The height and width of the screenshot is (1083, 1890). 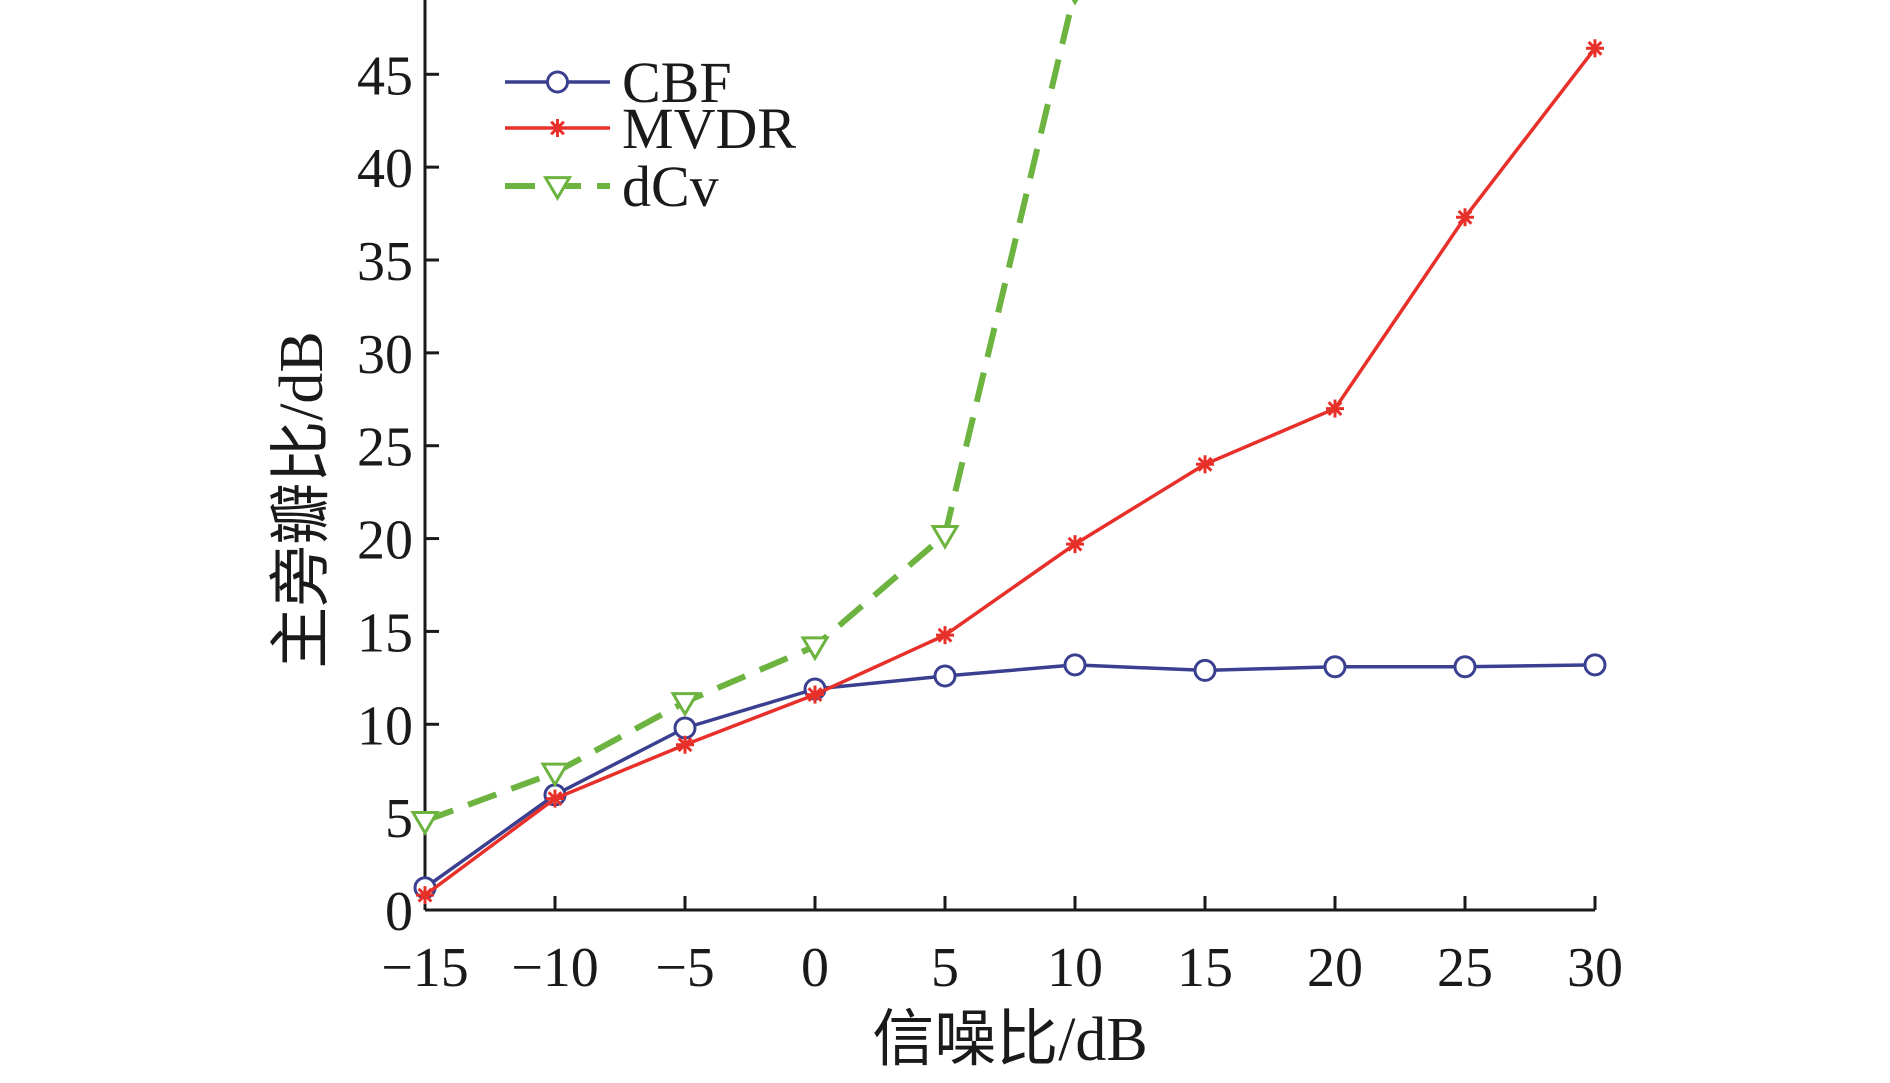 I want to click on series-line-cbf, so click(x=1009, y=776).